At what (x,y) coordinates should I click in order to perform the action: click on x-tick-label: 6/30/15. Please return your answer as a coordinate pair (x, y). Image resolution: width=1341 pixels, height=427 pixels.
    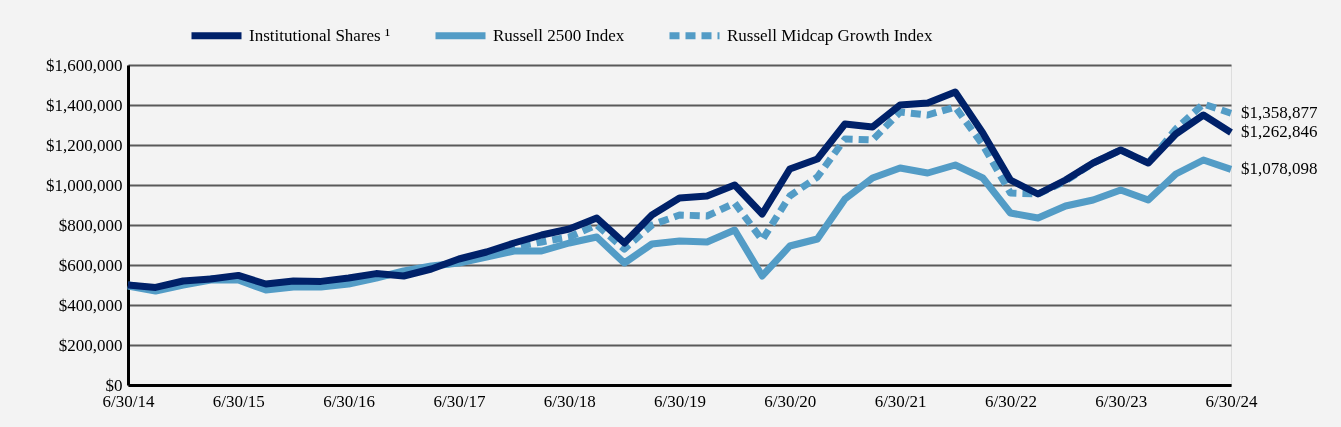
    Looking at the image, I should click on (238, 401).